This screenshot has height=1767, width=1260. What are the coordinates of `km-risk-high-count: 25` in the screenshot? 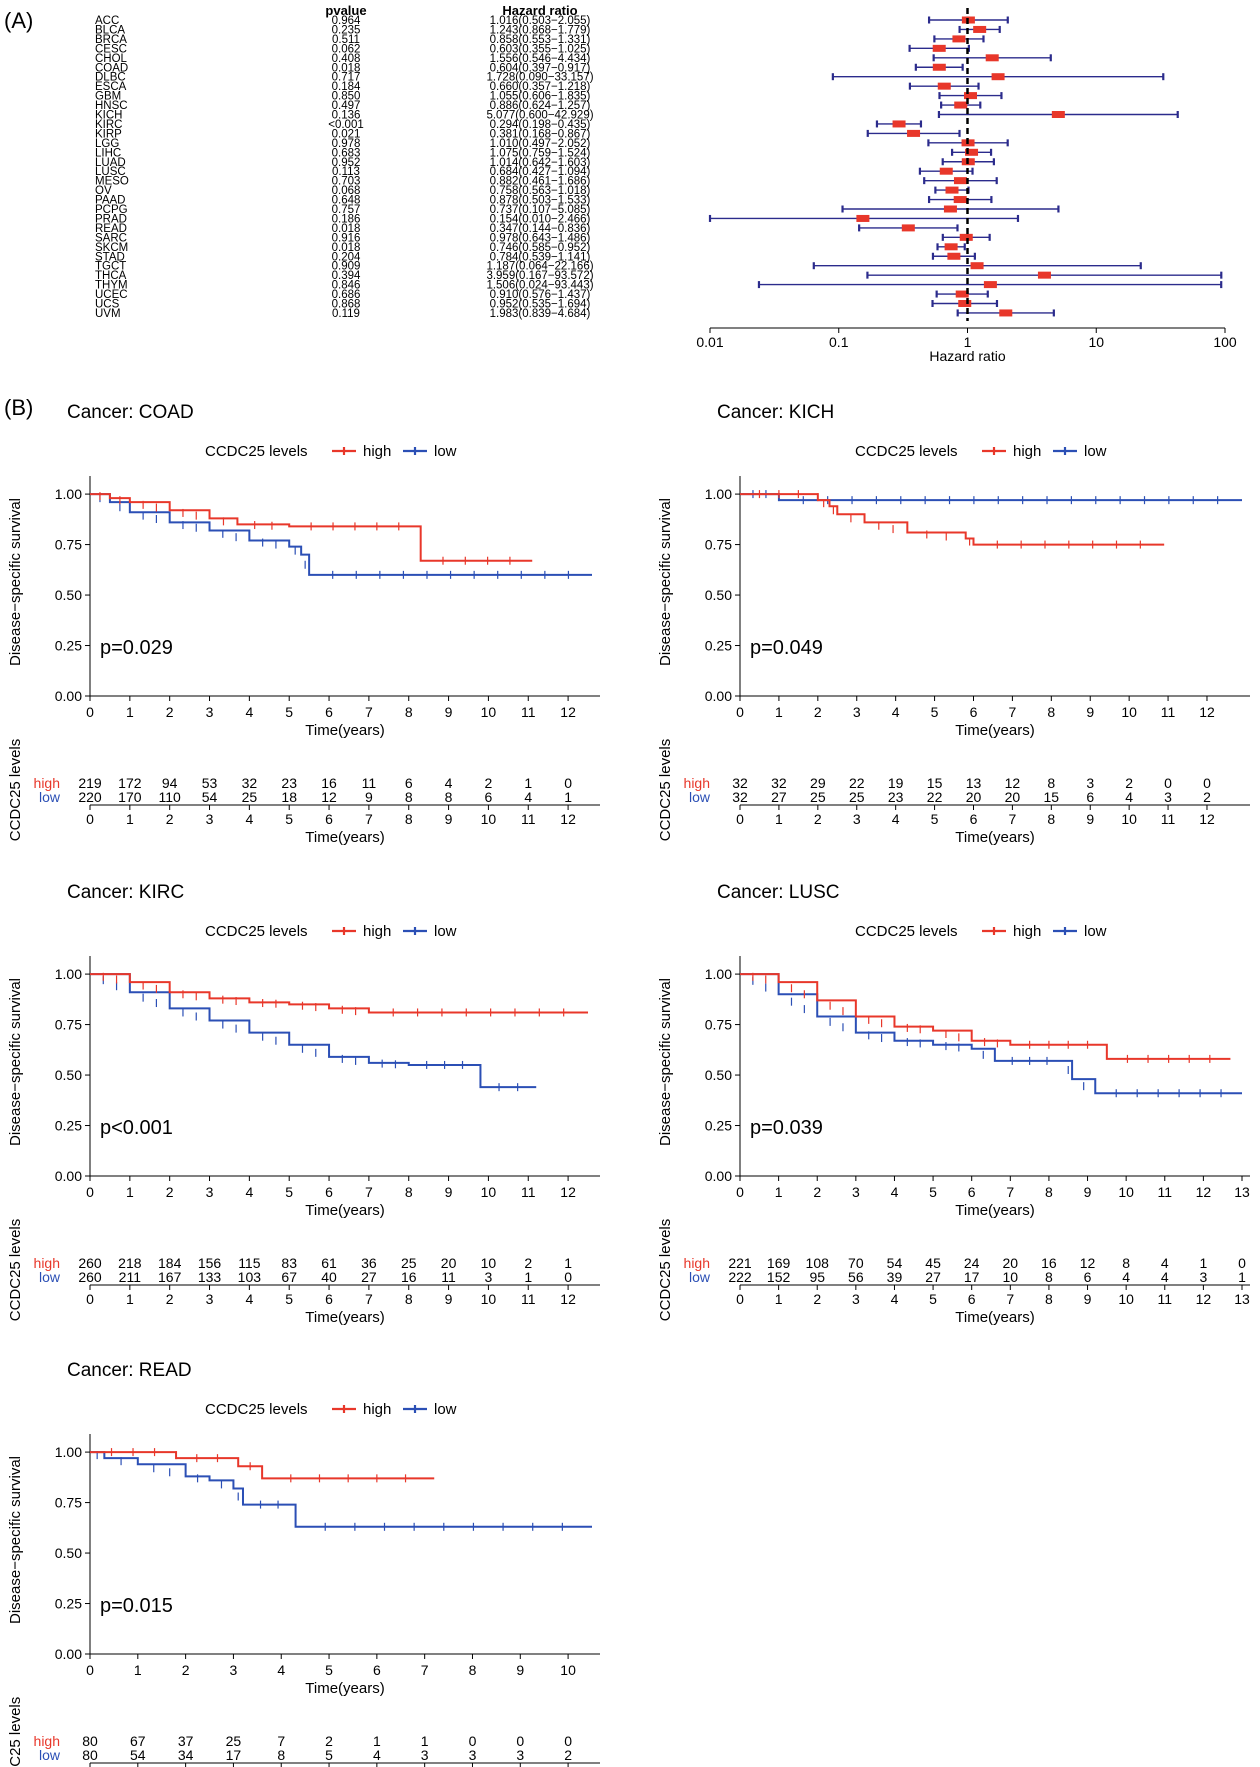 It's located at (409, 1263).